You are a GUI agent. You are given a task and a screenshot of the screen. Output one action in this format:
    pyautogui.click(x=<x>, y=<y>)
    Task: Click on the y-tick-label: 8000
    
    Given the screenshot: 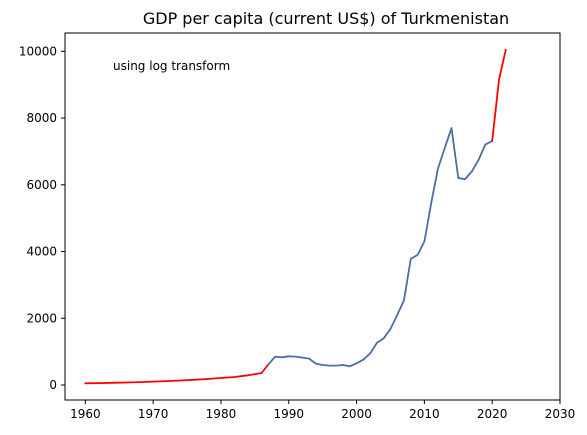 What is the action you would take?
    pyautogui.click(x=41, y=118)
    